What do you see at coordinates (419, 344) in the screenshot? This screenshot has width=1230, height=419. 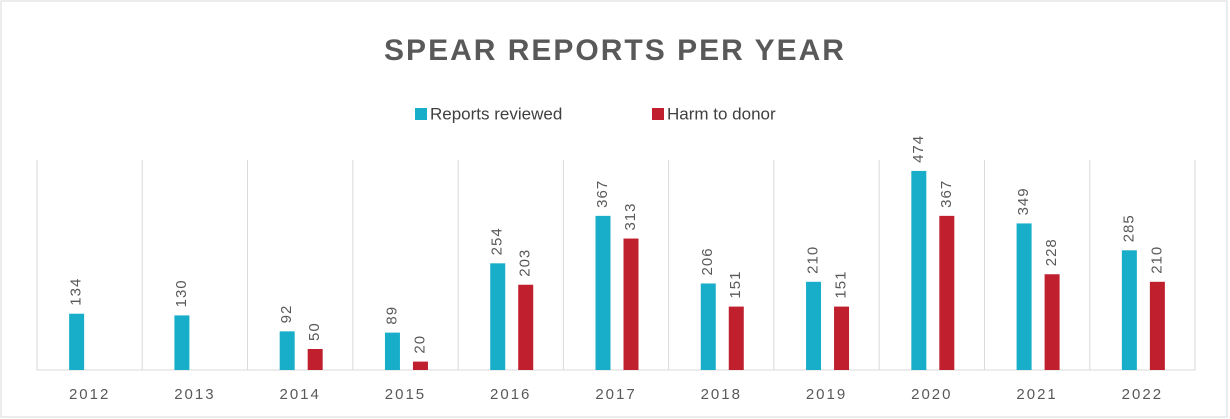 I see `data-label: 20` at bounding box center [419, 344].